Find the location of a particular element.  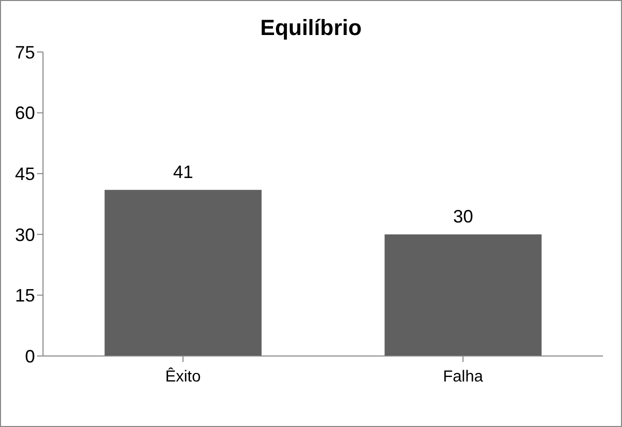

data-label: 30 is located at coordinates (463, 216).